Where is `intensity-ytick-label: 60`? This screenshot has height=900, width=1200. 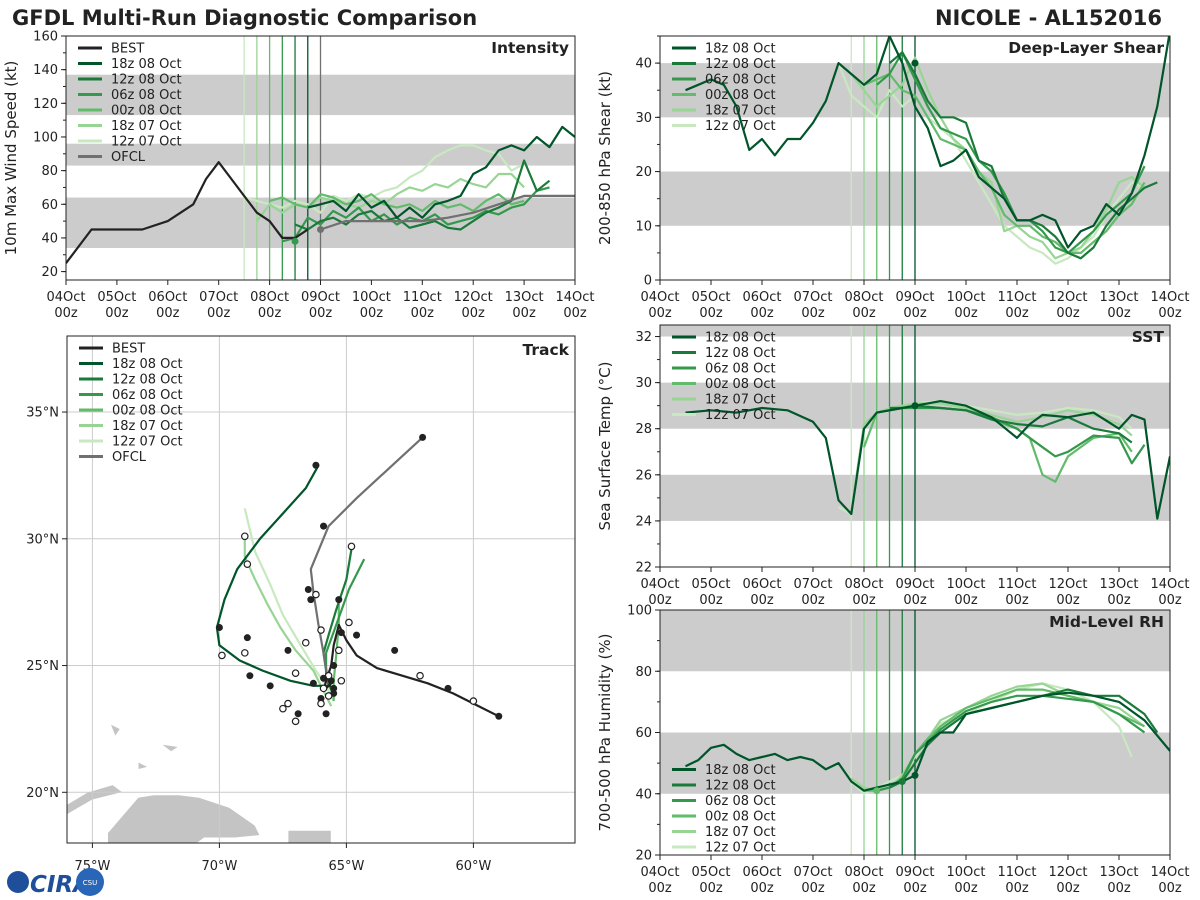 intensity-ytick-label: 60 is located at coordinates (49, 205).